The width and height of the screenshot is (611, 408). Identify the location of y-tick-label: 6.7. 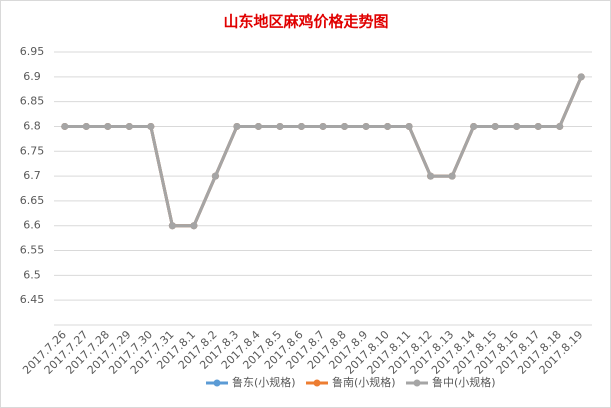
(32, 175).